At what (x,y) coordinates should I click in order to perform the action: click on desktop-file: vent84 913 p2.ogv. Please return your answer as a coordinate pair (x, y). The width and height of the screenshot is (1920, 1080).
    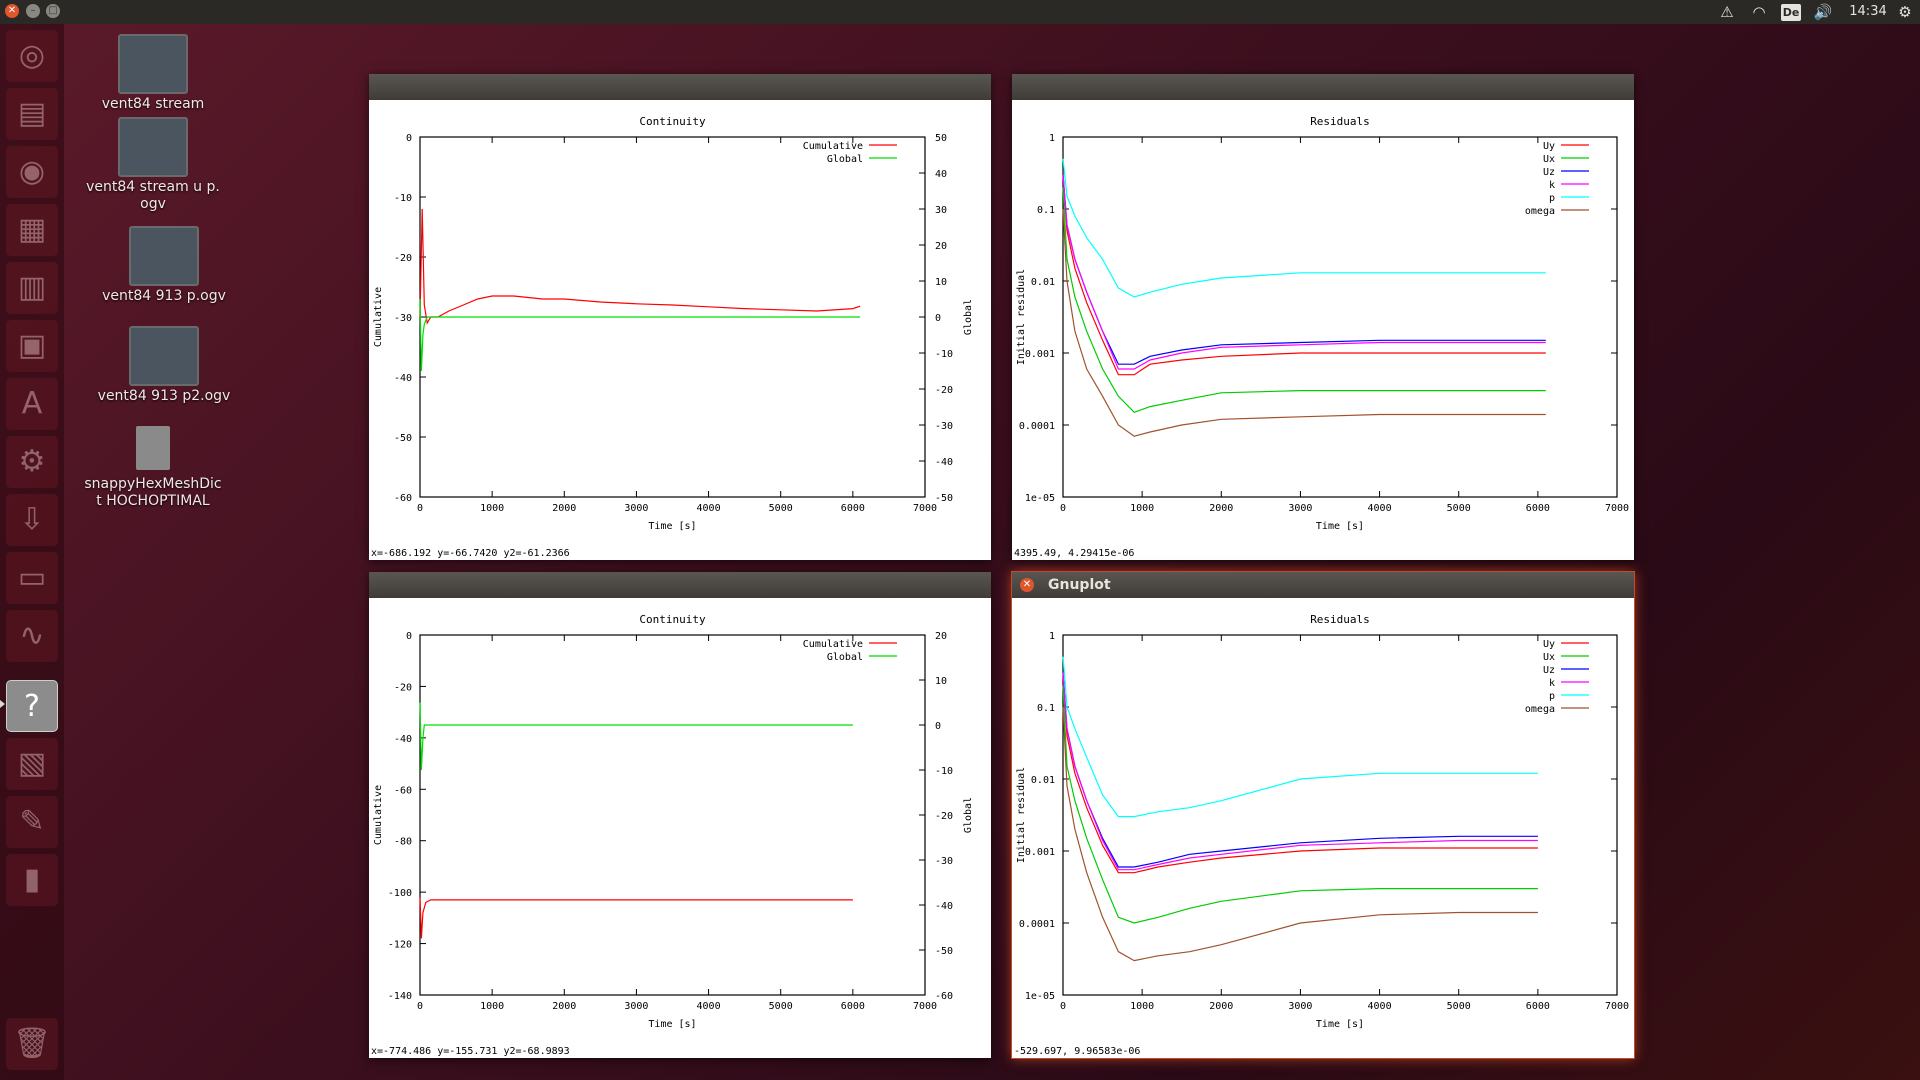
    Looking at the image, I should click on (164, 365).